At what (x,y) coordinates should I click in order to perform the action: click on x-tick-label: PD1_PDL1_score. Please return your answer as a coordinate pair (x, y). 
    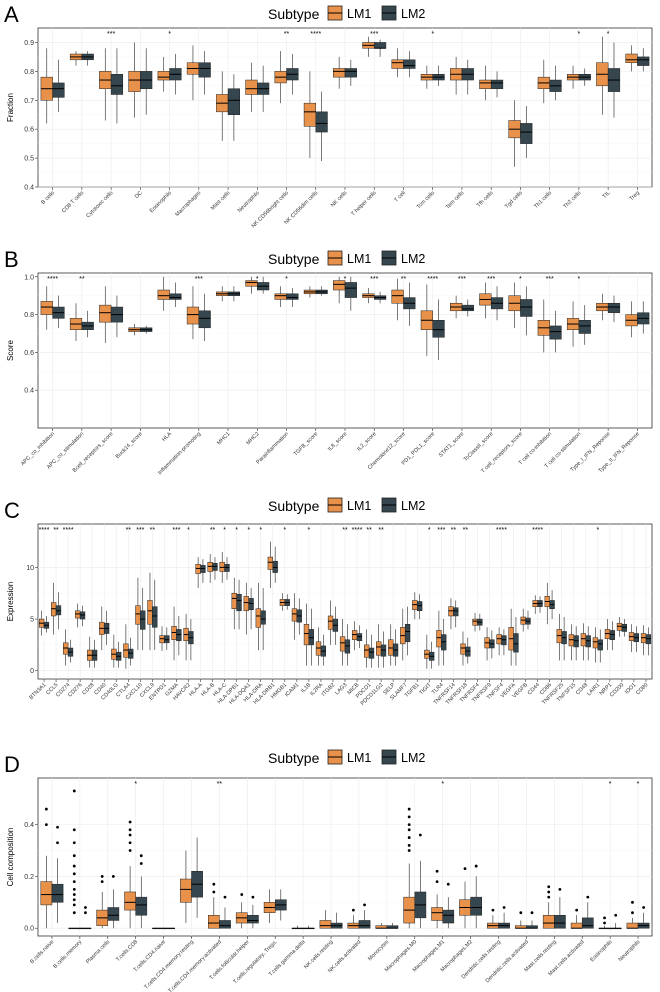
    Looking at the image, I should click on (418, 448).